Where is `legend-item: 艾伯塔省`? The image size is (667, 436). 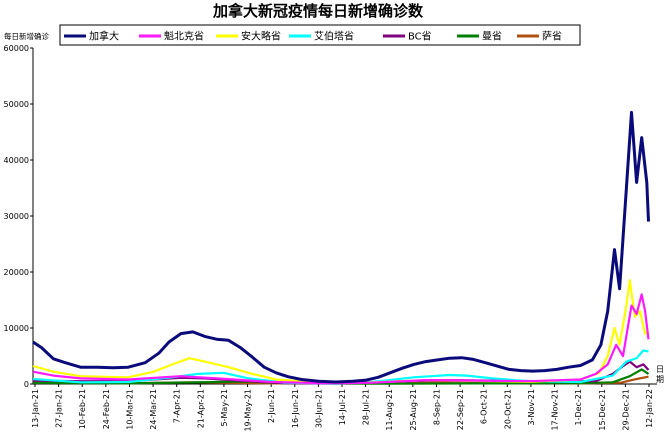
legend-item: 艾伯塔省 is located at coordinates (321, 36).